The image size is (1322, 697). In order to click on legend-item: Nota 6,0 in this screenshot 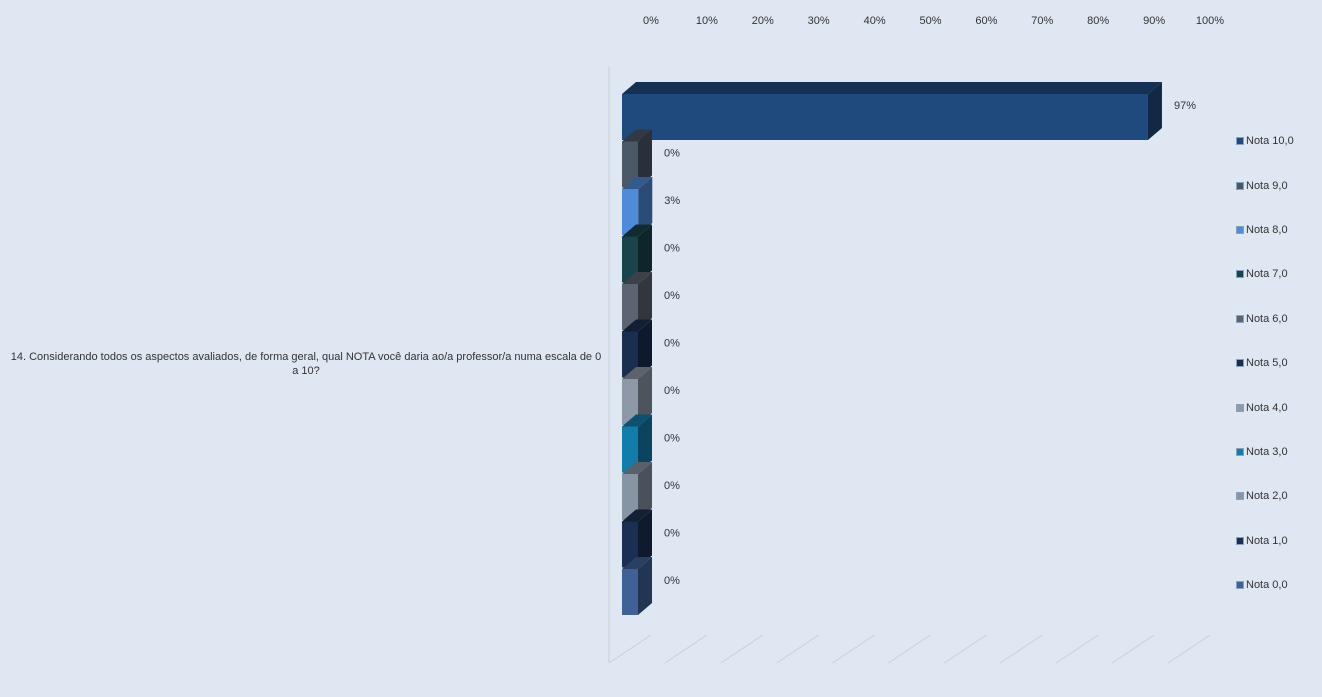, I will do `click(1276, 319)`.